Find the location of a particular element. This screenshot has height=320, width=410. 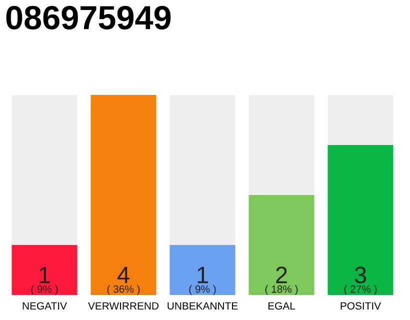

x-tick-label: UNBEKANNTE is located at coordinates (203, 306).